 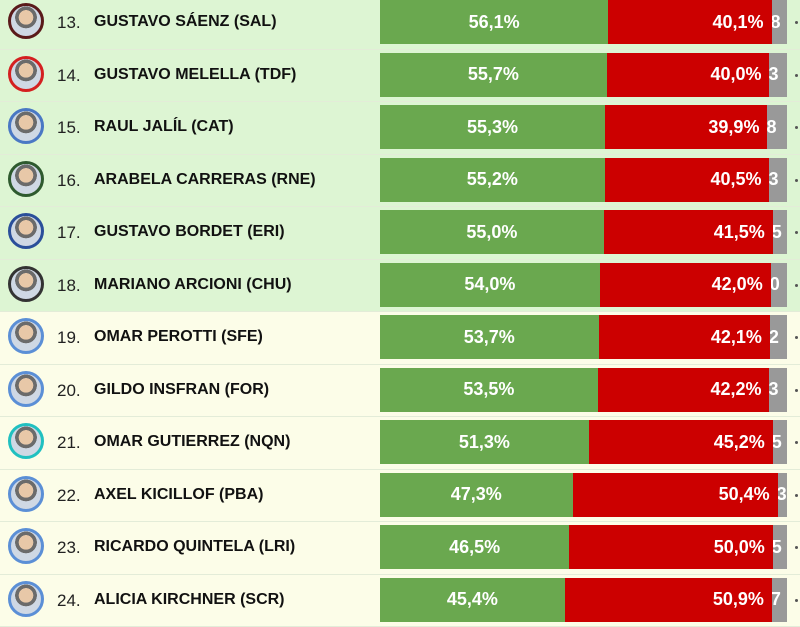 What do you see at coordinates (774, 337) in the screenshot?
I see `label-other: 4,2` at bounding box center [774, 337].